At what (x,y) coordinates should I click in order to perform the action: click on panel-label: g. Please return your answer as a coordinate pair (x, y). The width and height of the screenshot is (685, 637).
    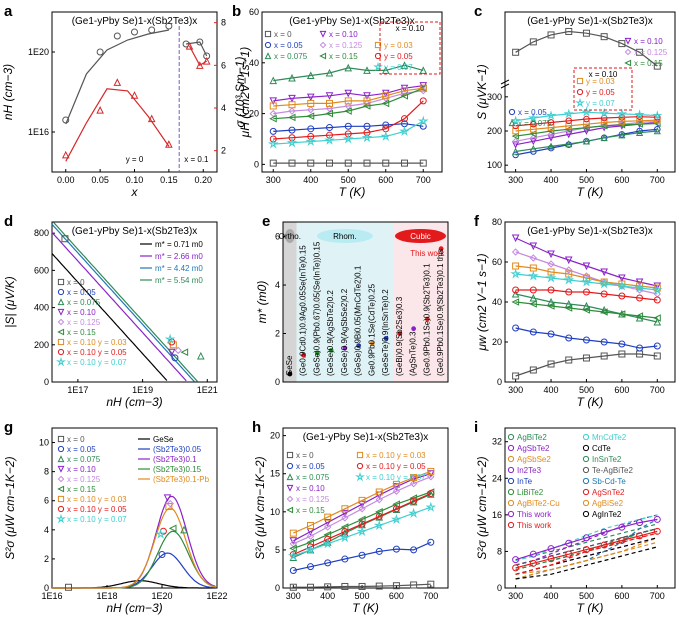
    Looking at the image, I should click on (8, 427).